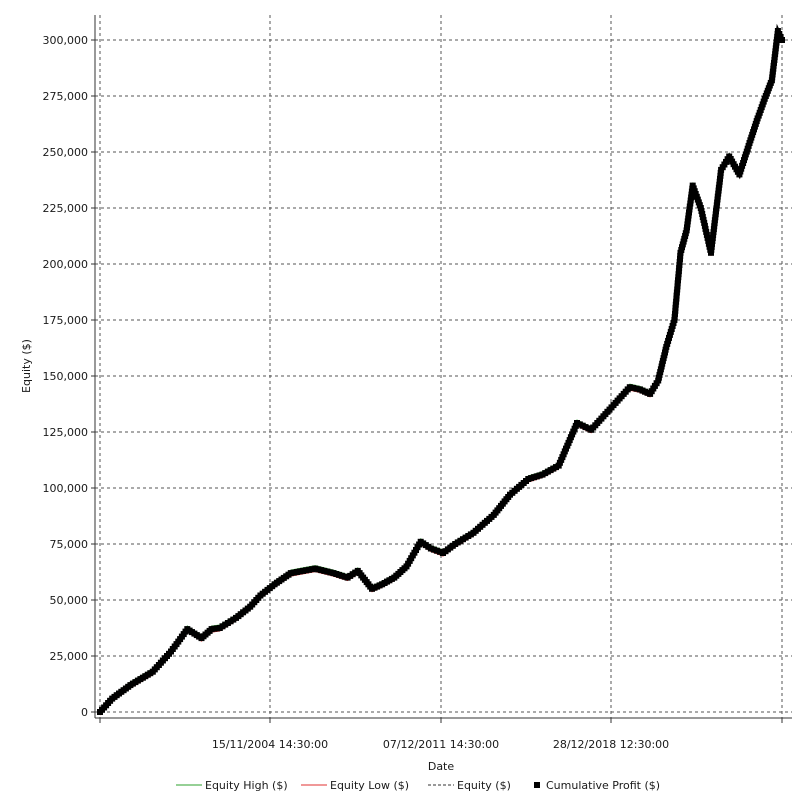 This screenshot has height=801, width=802. Describe the element at coordinates (66, 376) in the screenshot. I see `y-tick-label: 150,000` at that location.